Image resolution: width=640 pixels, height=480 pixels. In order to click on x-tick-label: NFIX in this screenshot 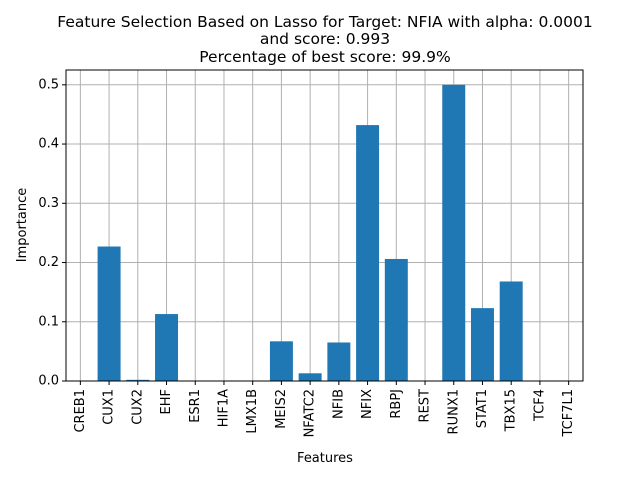, I will do `click(367, 404)`.